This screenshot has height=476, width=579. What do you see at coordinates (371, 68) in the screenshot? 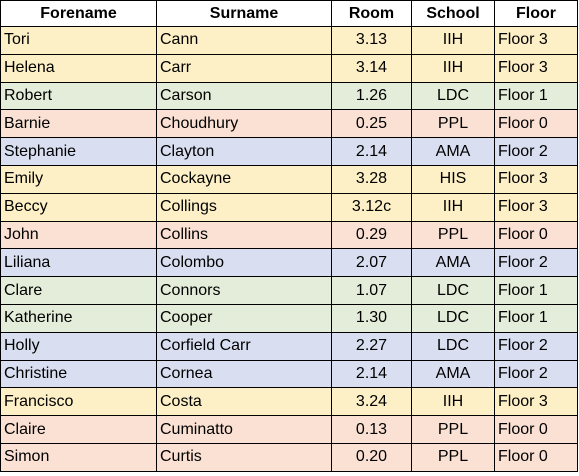
I see `cell-room: 3.14` at bounding box center [371, 68].